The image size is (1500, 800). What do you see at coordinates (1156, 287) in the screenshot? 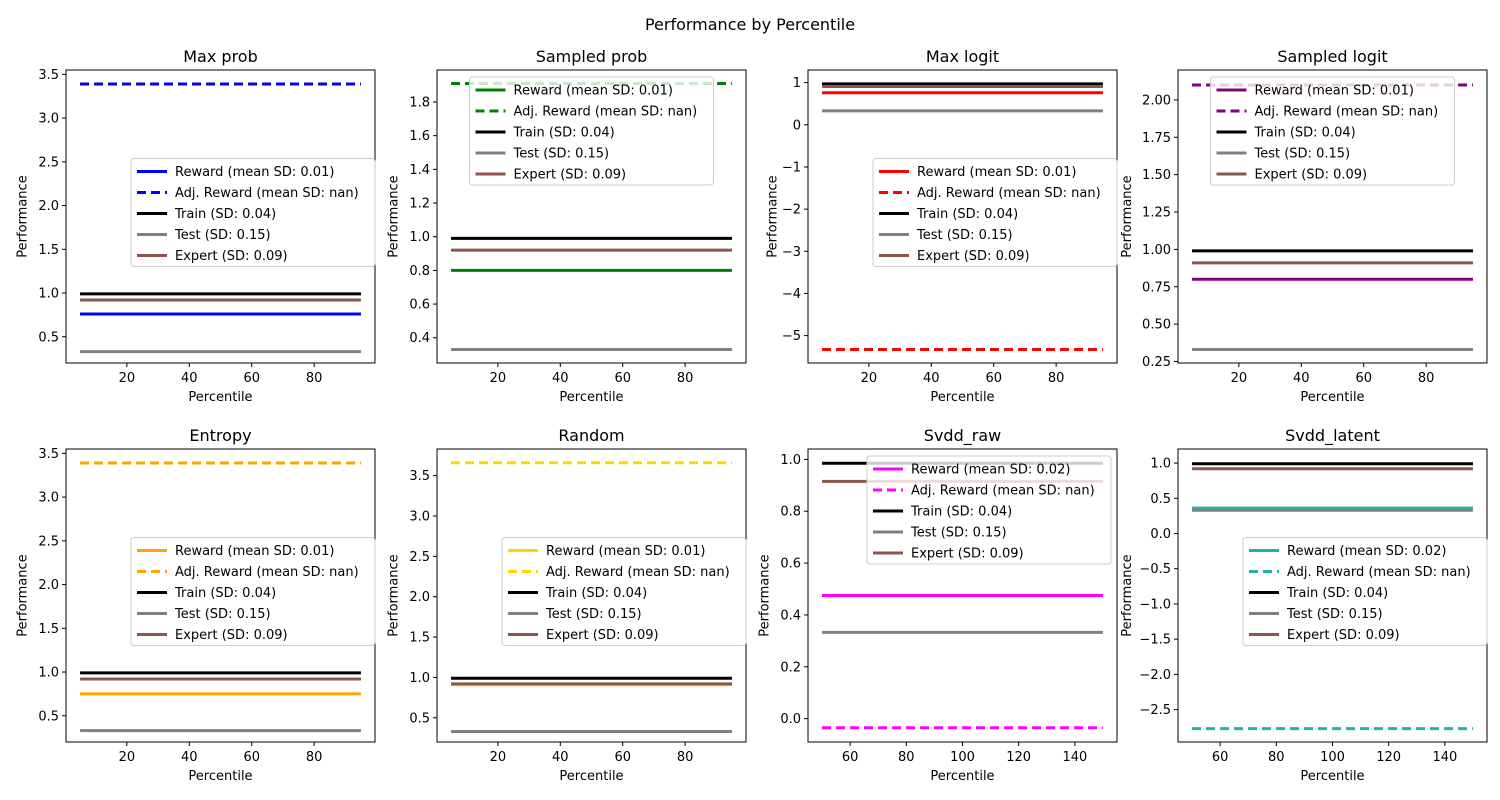
I see `y-tick-label: 0.75` at bounding box center [1156, 287].